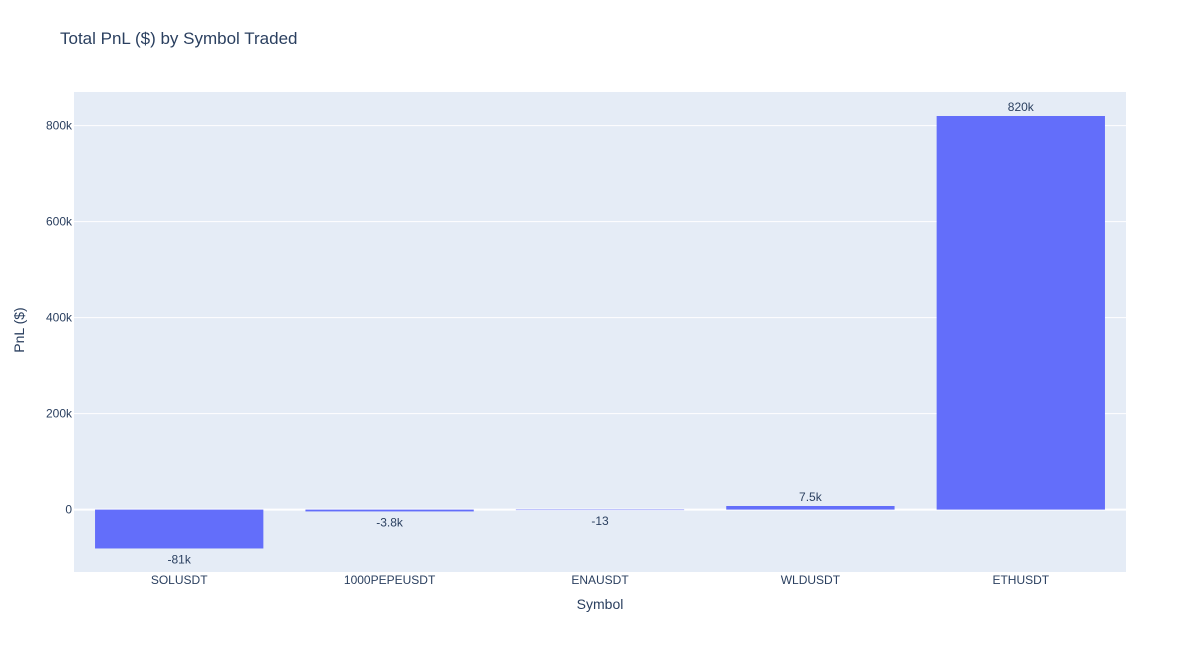 This screenshot has height=646, width=1200. What do you see at coordinates (810, 508) in the screenshot?
I see `bar-wldusdt` at bounding box center [810, 508].